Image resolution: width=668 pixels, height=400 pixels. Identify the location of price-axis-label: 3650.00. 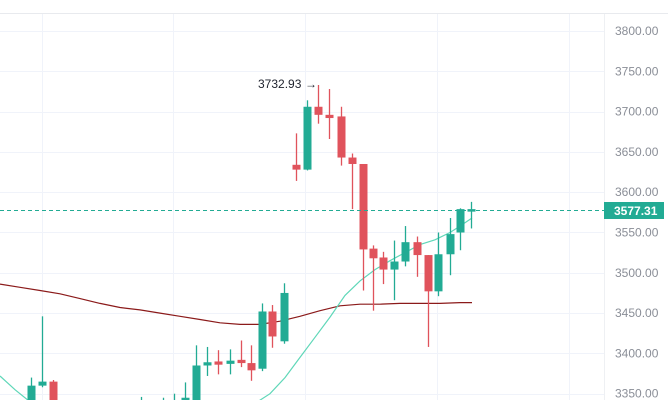
(637, 152).